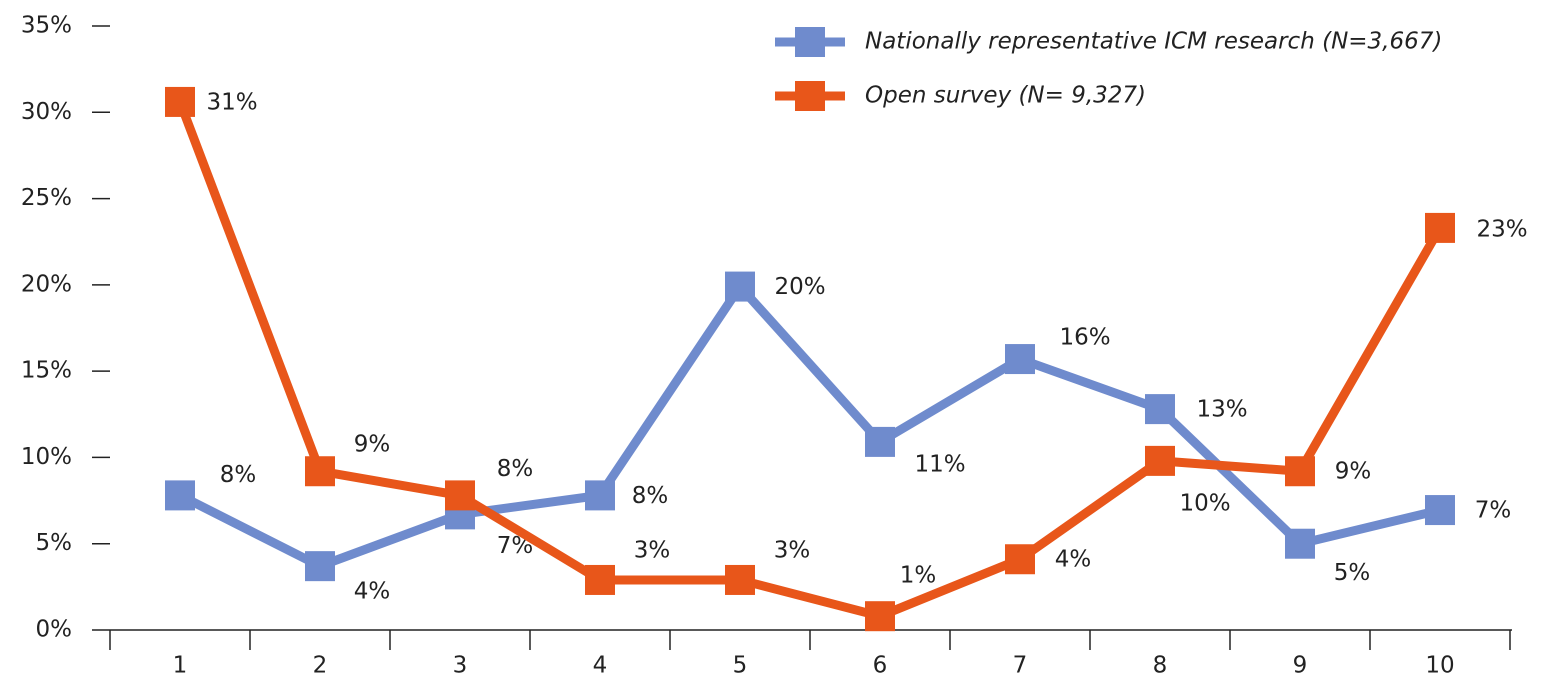  What do you see at coordinates (460, 666) in the screenshot?
I see `x-tick-label: 3` at bounding box center [460, 666].